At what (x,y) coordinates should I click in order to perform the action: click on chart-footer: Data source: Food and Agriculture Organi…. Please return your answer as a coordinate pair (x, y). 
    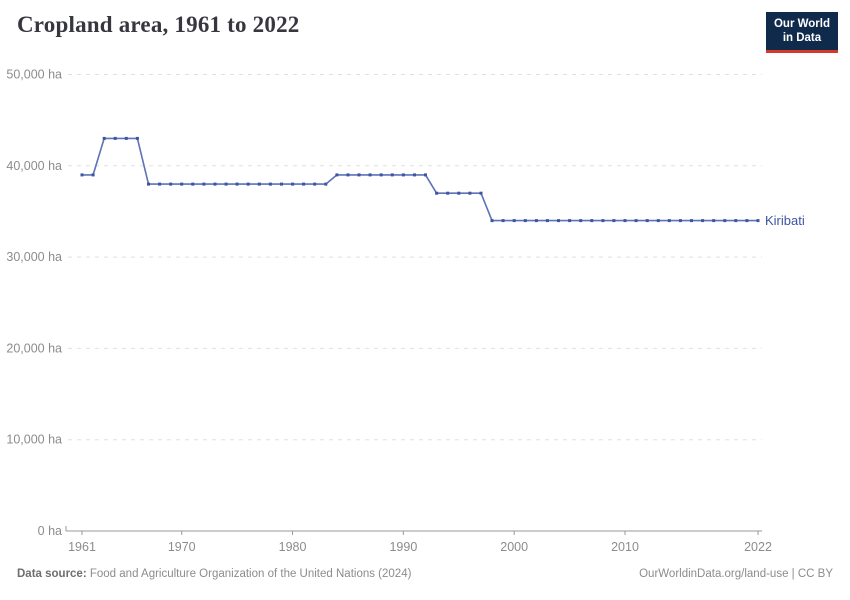
    Looking at the image, I should click on (425, 574).